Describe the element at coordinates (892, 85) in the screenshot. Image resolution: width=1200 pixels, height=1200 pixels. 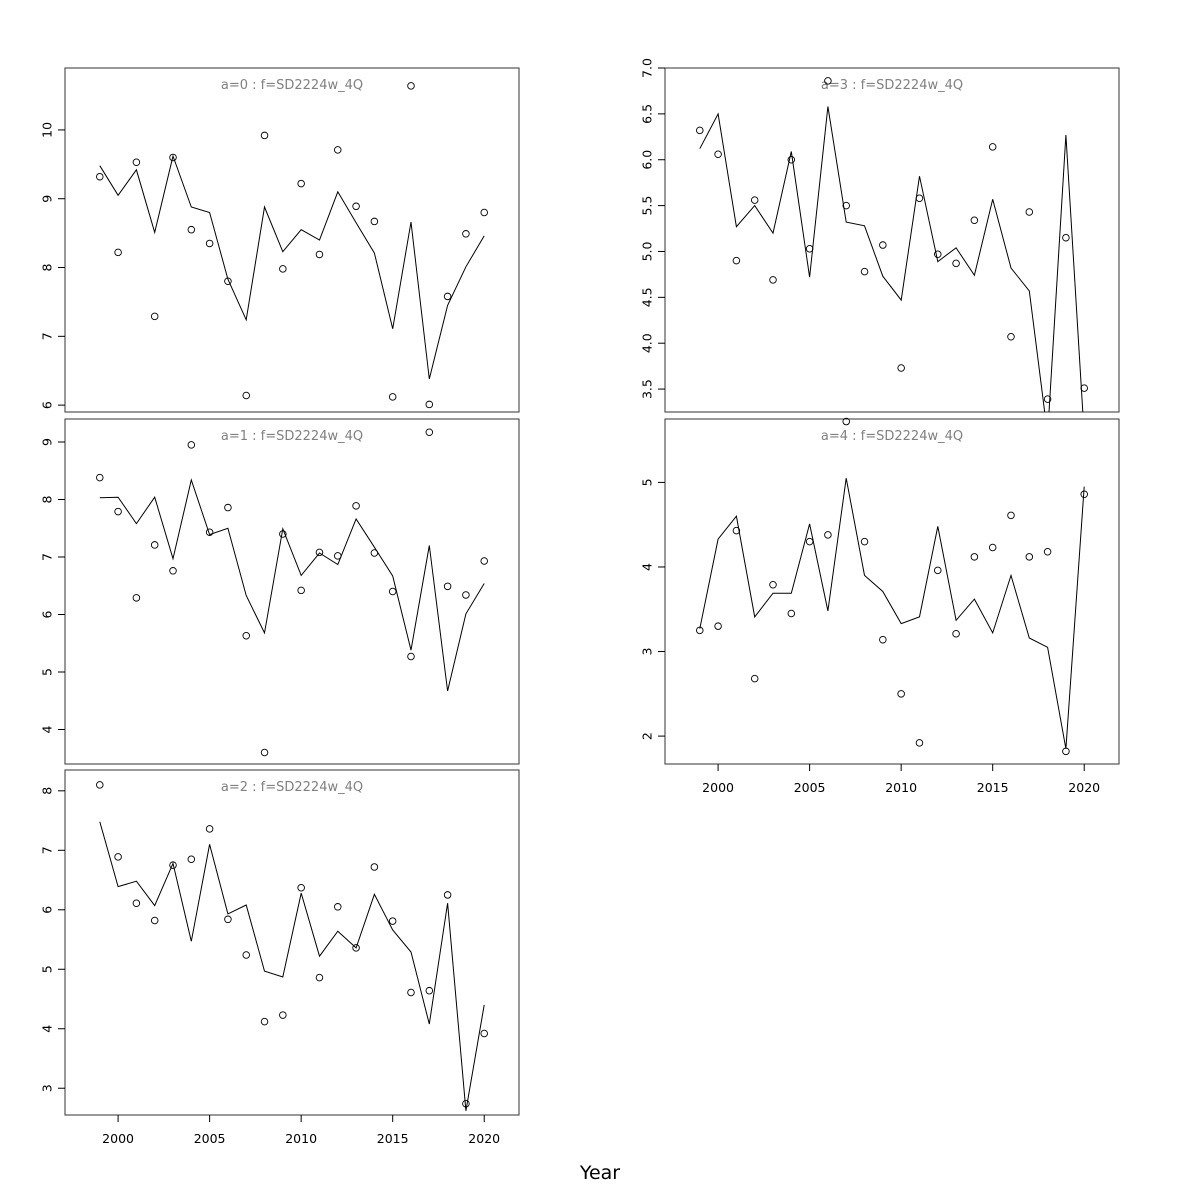
I see `panel-title: a=3 : f=SD2224w_4Q` at that location.